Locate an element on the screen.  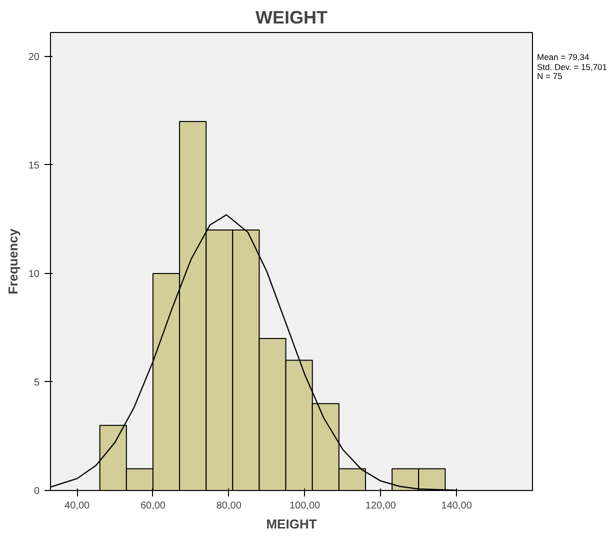
y-tick-label: 5 is located at coordinates (37, 382).